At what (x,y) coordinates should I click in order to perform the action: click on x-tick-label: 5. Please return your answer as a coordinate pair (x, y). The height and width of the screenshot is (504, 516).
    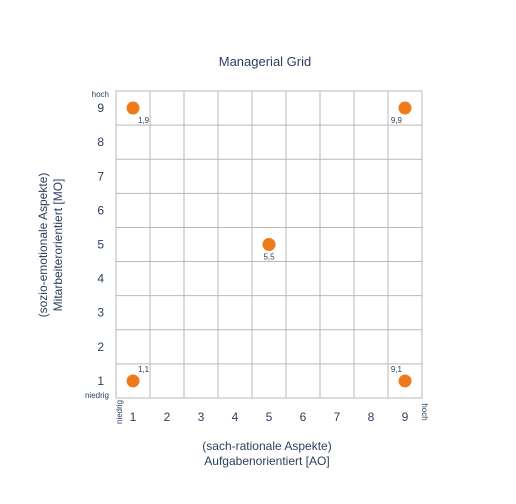
    Looking at the image, I should click on (269, 417).